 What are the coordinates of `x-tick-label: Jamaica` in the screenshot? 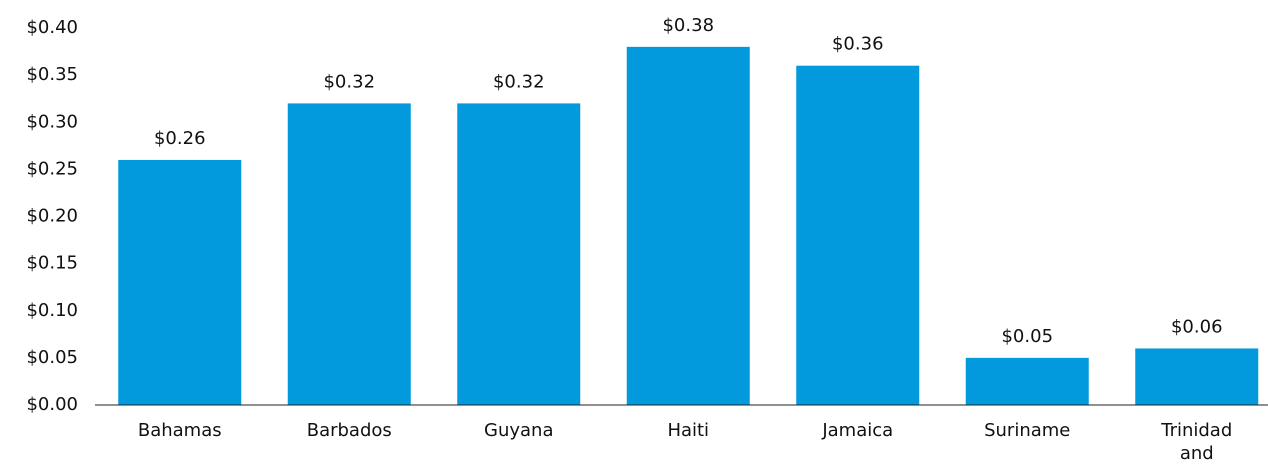 It's located at (858, 430).